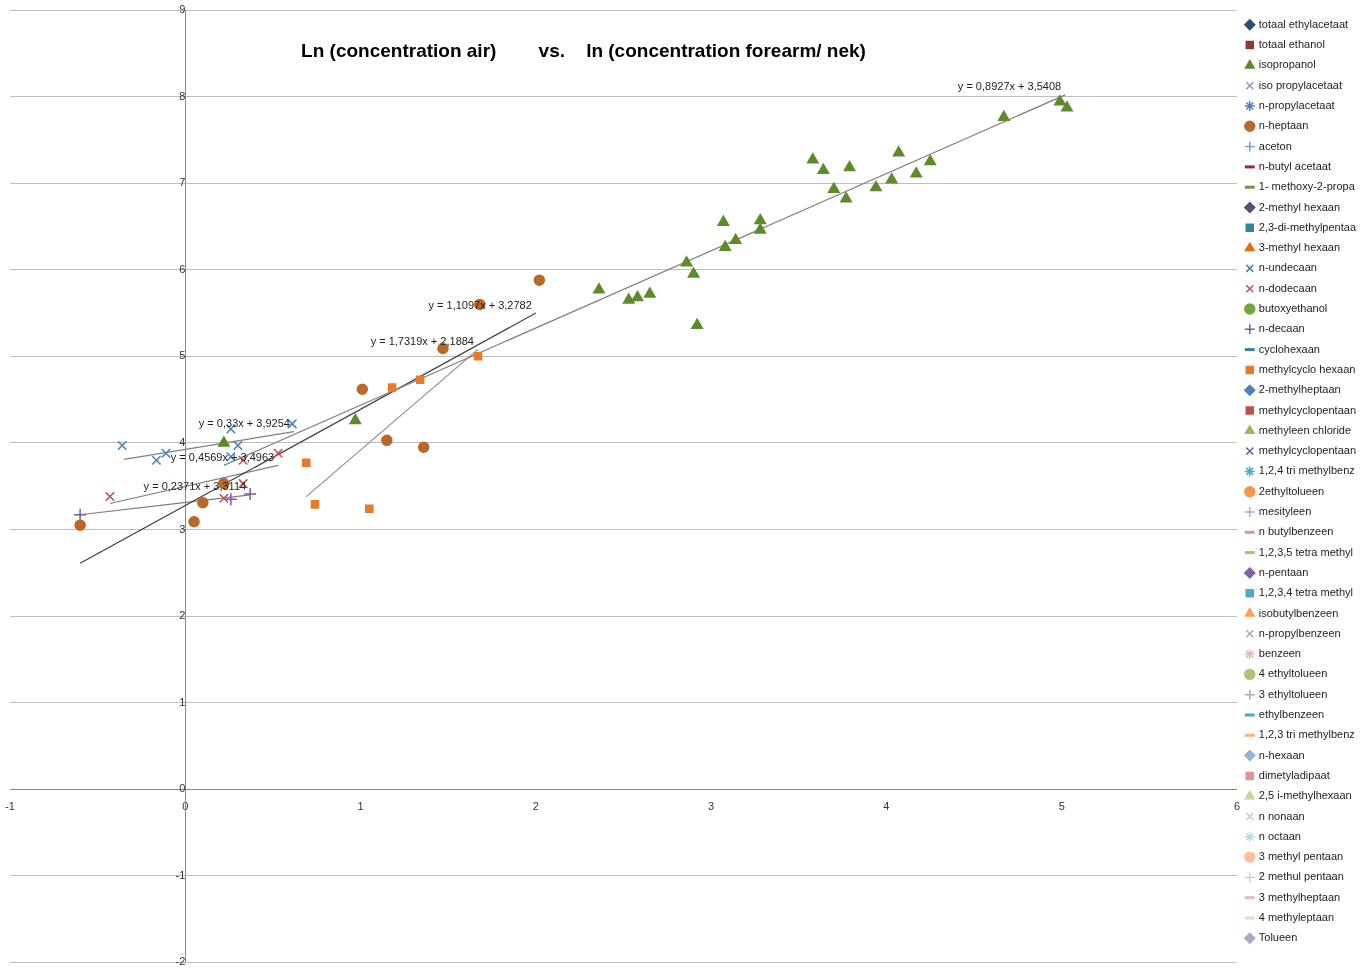 This screenshot has width=1366, height=972. I want to click on y-tick-label: -2, so click(180, 961).